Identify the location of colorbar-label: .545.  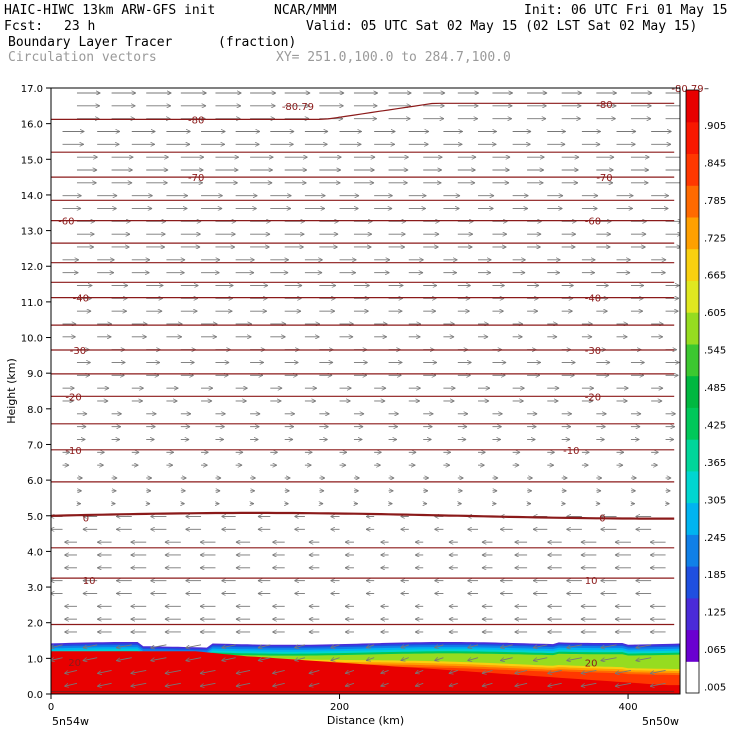
(715, 351).